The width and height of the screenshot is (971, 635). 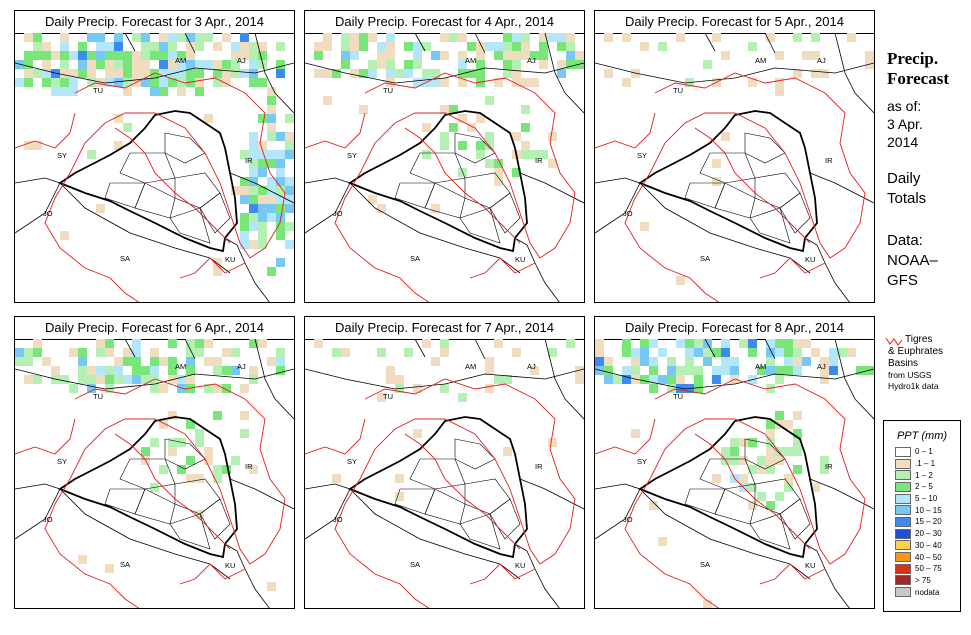 What do you see at coordinates (628, 213) in the screenshot?
I see `country-label: JO` at bounding box center [628, 213].